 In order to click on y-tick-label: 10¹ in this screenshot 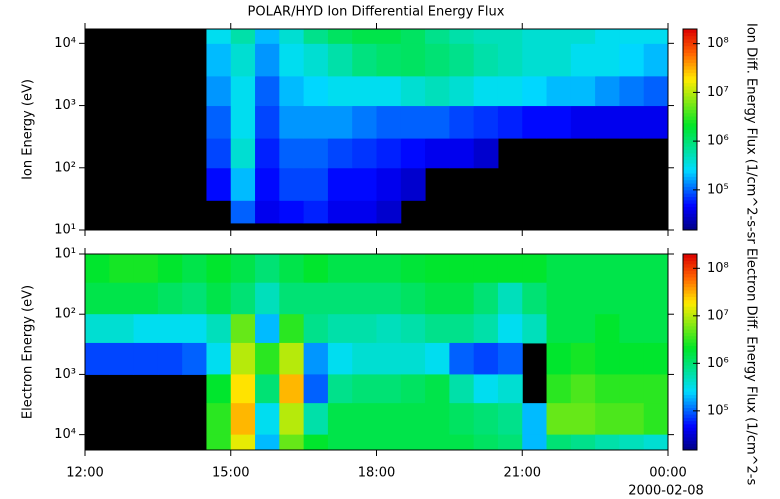, I will do `click(65, 230)`.